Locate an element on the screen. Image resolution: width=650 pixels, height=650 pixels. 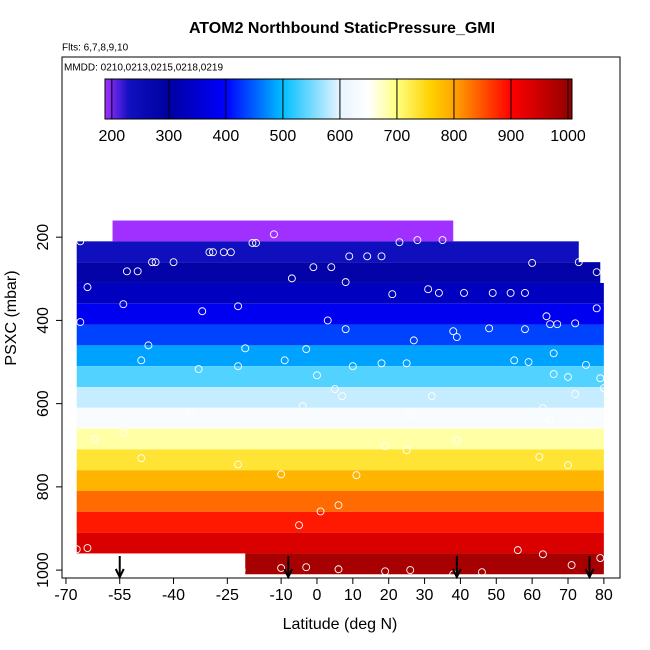
y-tick-label: 1000 is located at coordinates (43, 570).